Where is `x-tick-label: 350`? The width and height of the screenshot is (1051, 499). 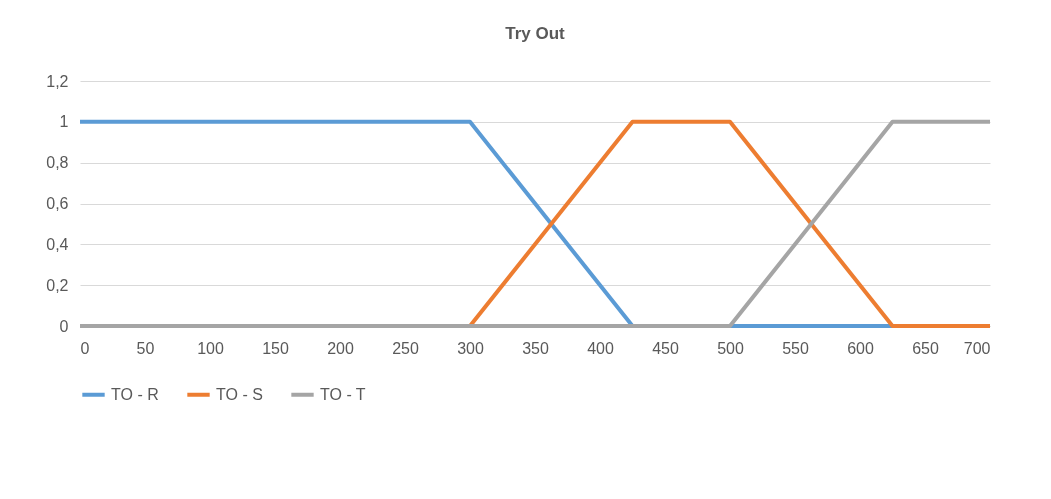
x-tick-label: 350 is located at coordinates (535, 348).